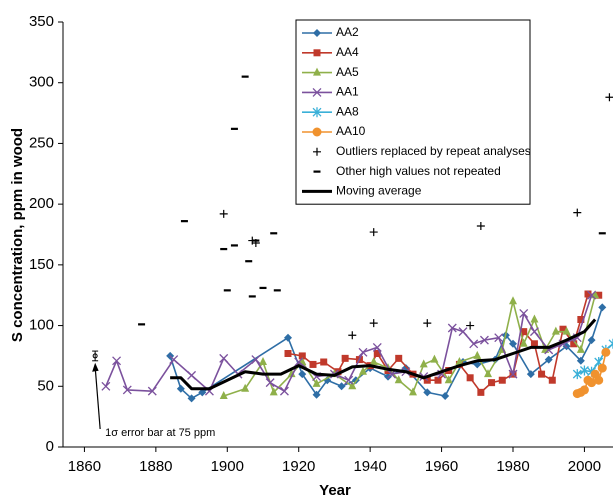 The width and height of the screenshot is (613, 502). Describe the element at coordinates (50, 446) in the screenshot. I see `y-tick-label: 0` at that location.